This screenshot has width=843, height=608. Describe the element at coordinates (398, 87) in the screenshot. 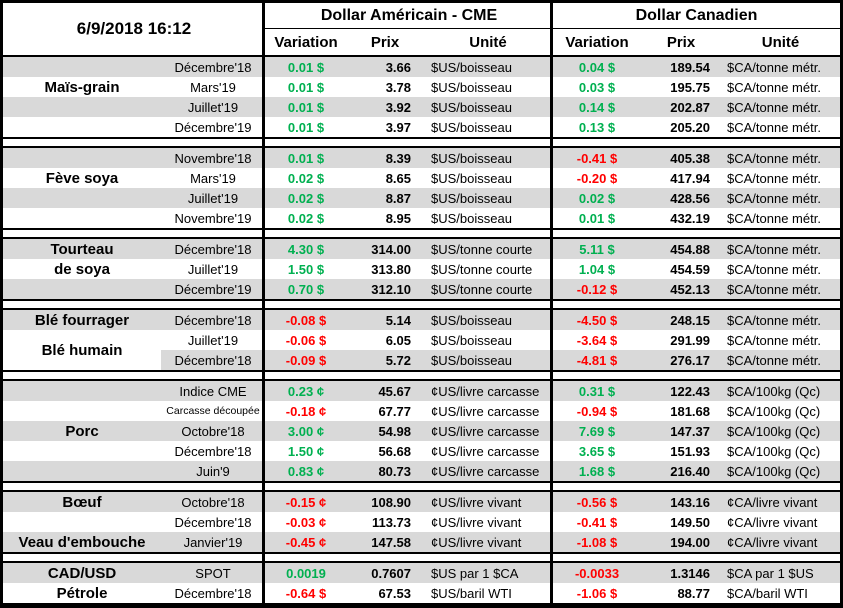

I see `us-price: 3.78` at that location.